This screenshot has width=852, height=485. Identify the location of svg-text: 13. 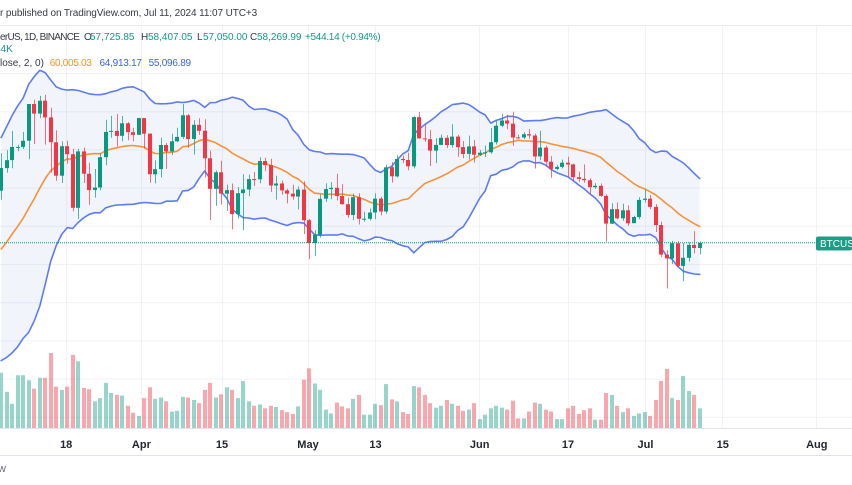
(375, 445).